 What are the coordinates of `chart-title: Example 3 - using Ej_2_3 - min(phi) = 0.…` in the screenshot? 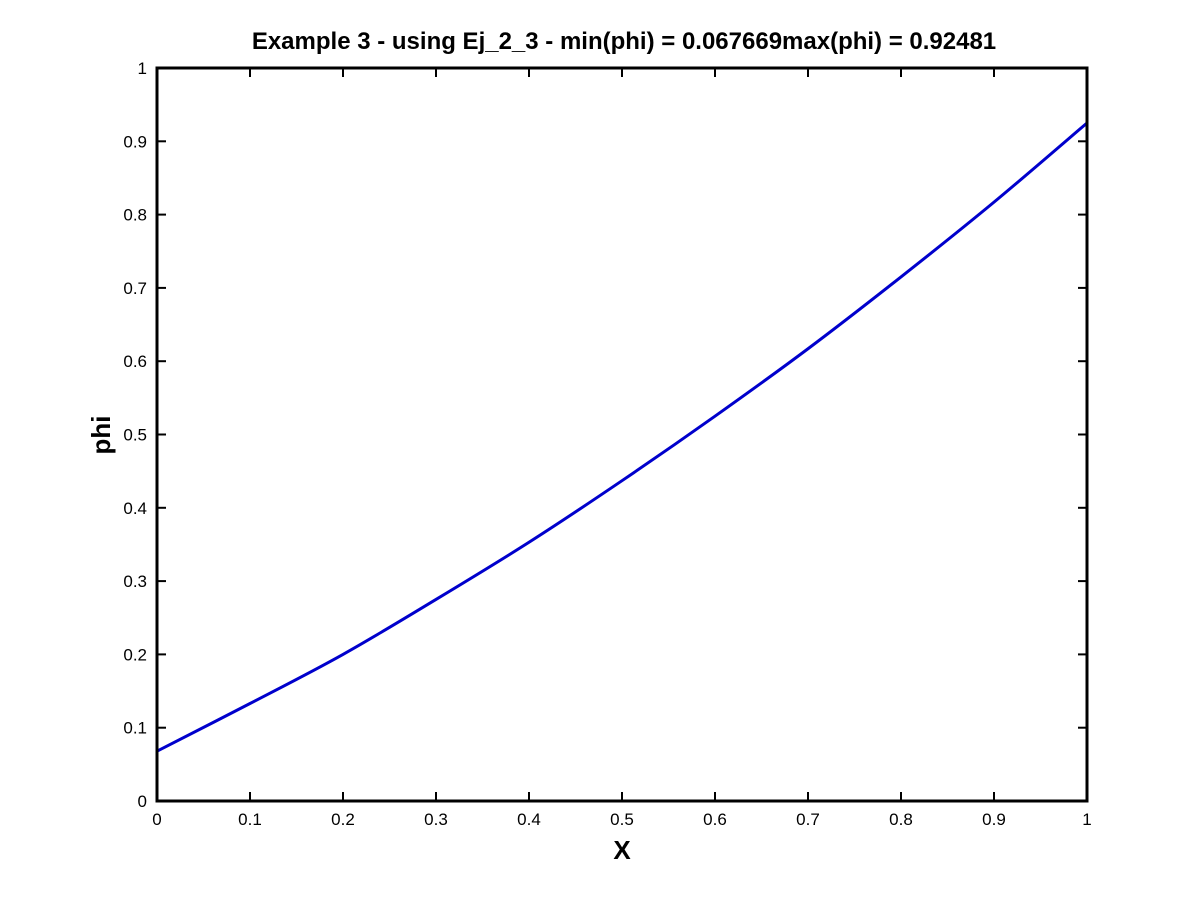 It's located at (624, 41).